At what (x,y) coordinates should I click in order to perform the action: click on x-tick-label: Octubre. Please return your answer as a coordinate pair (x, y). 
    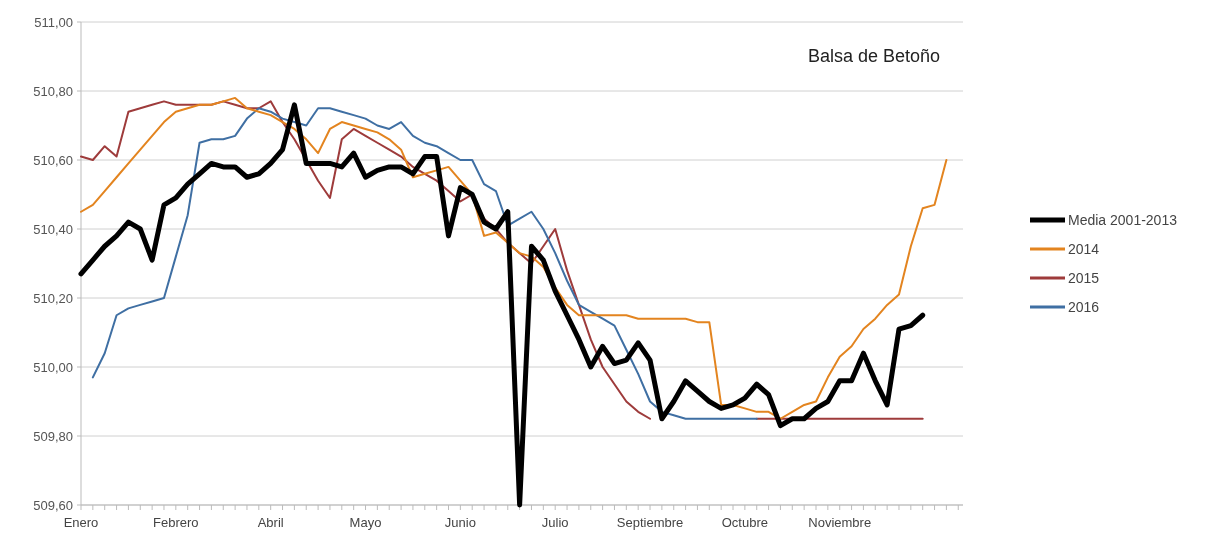
    Looking at the image, I should click on (744, 522).